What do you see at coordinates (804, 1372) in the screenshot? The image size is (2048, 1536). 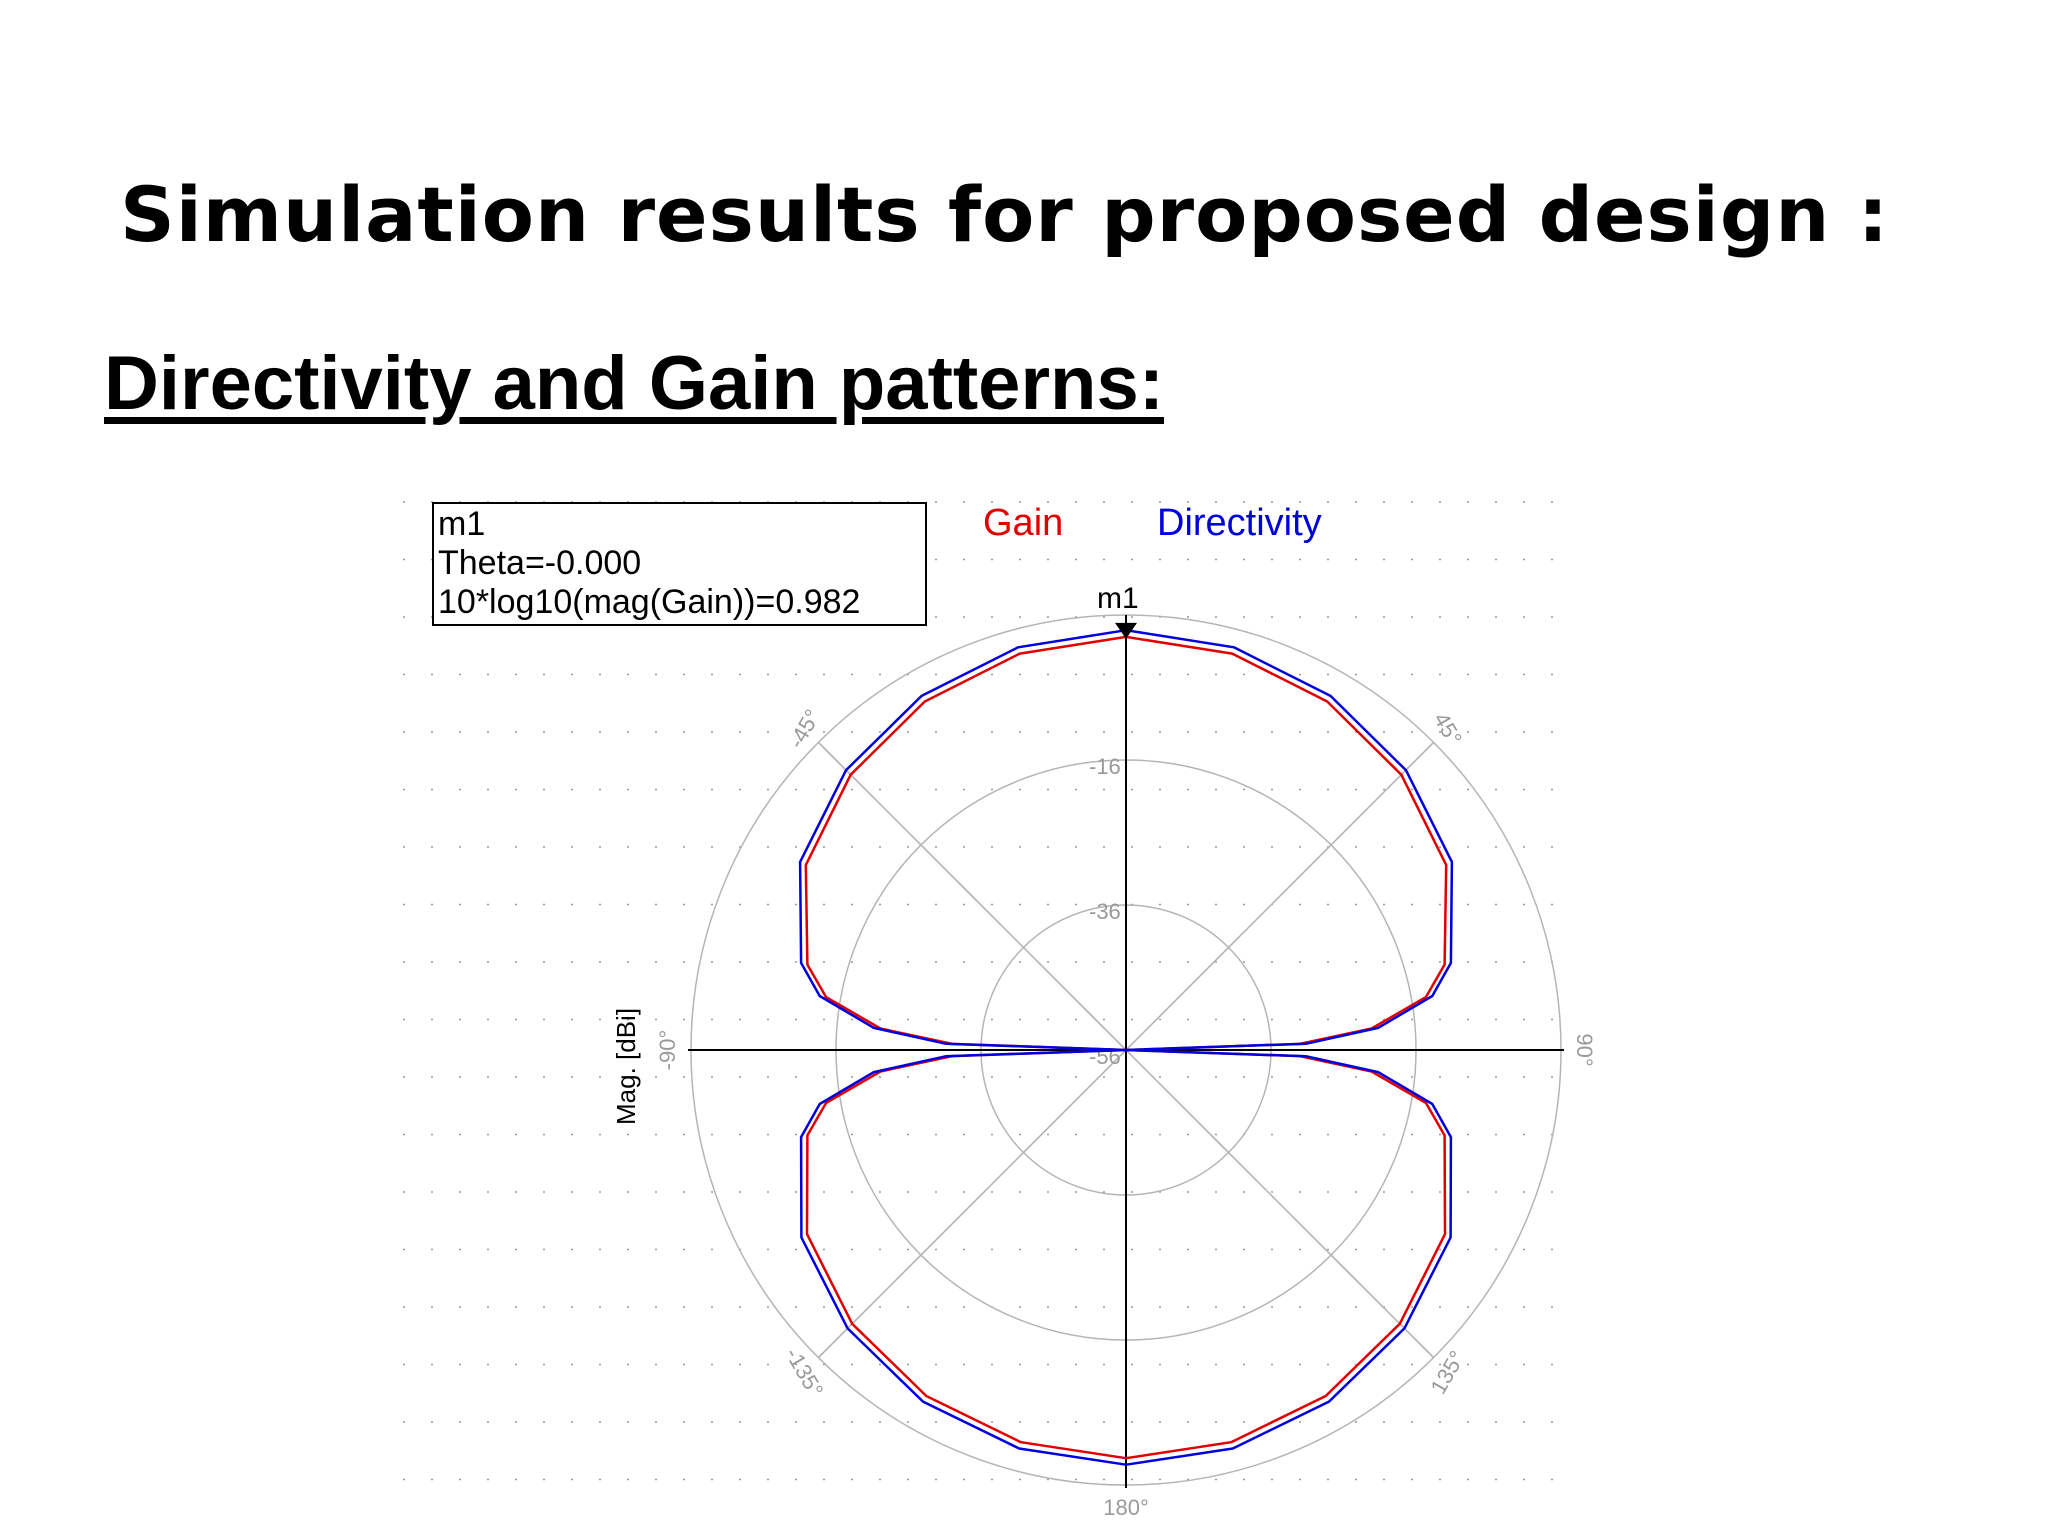 I see `angle-tick-label: -135°` at bounding box center [804, 1372].